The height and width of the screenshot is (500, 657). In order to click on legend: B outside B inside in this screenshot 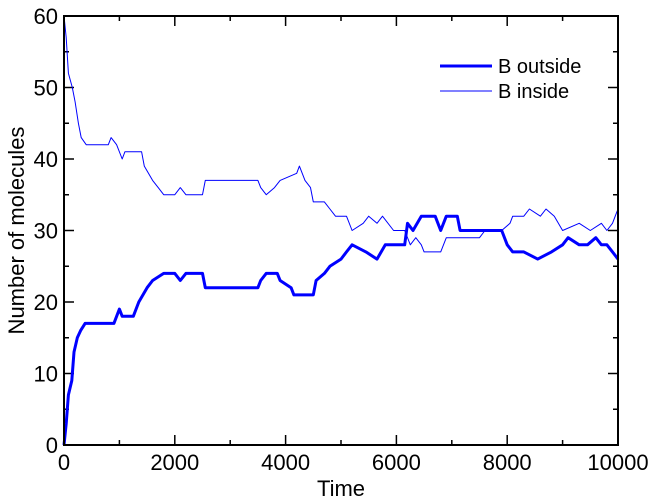, I will do `click(510, 79)`.